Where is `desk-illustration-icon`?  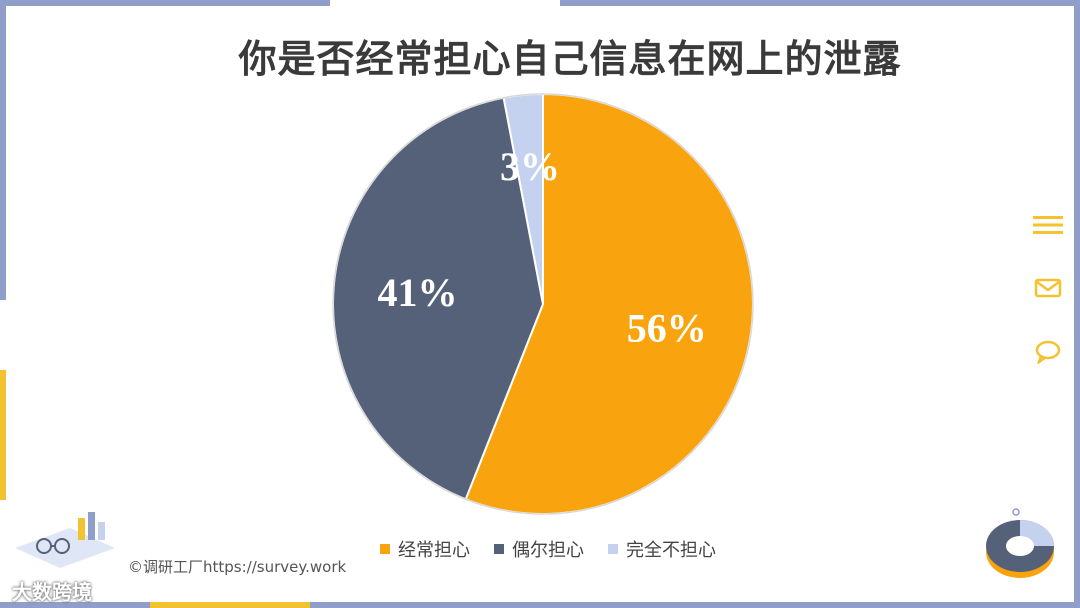
desk-illustration-icon is located at coordinates (65, 540).